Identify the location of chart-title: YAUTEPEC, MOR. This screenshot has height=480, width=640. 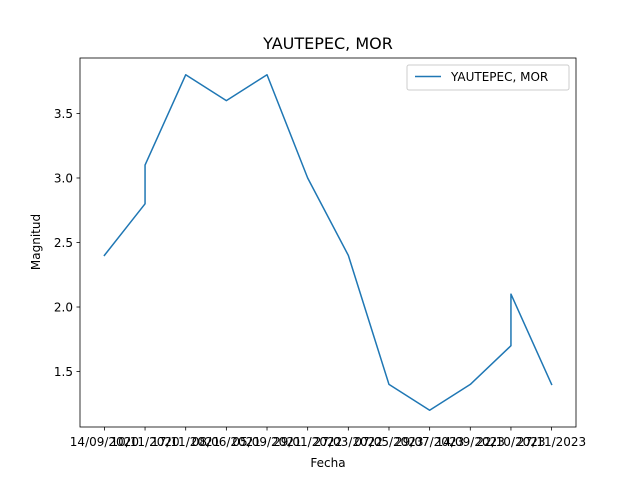
(327, 43).